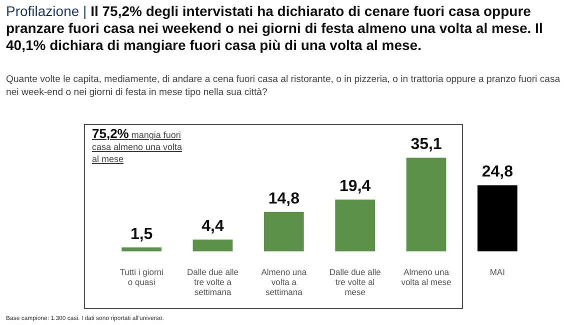 This screenshot has height=325, width=570. Describe the element at coordinates (141, 234) in the screenshot. I see `data-label: 1,5` at that location.